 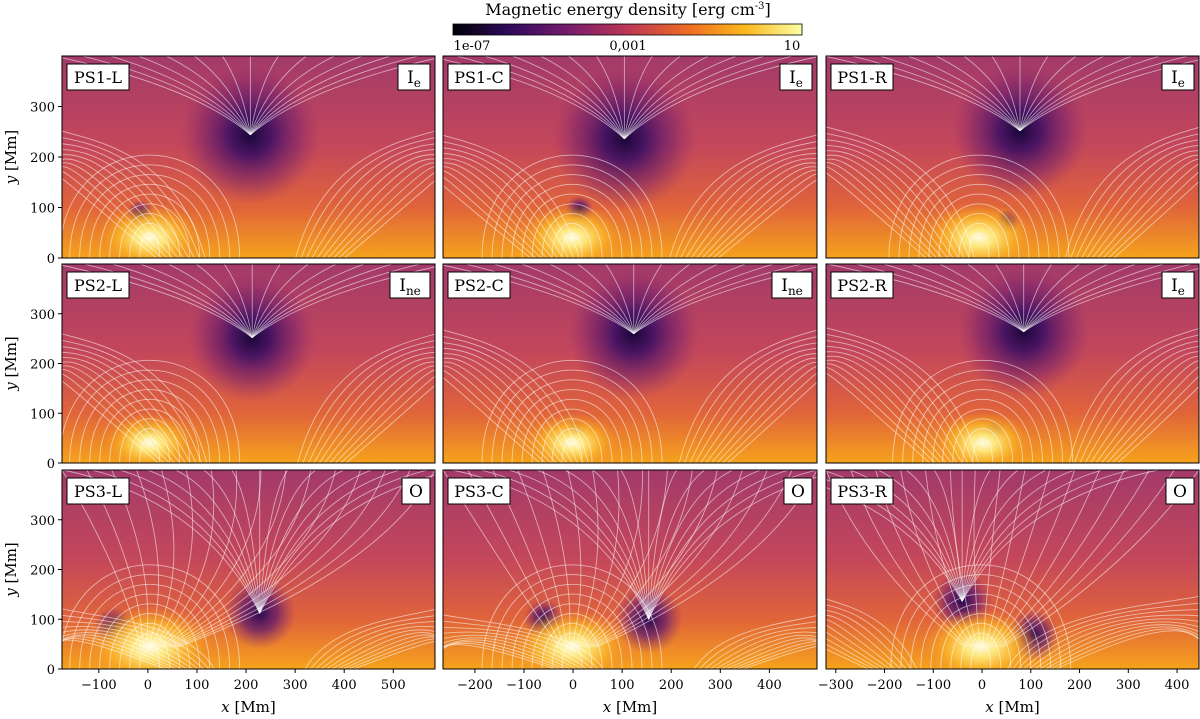 I want to click on y-axis-label: y [Mm], so click(x=11, y=158).